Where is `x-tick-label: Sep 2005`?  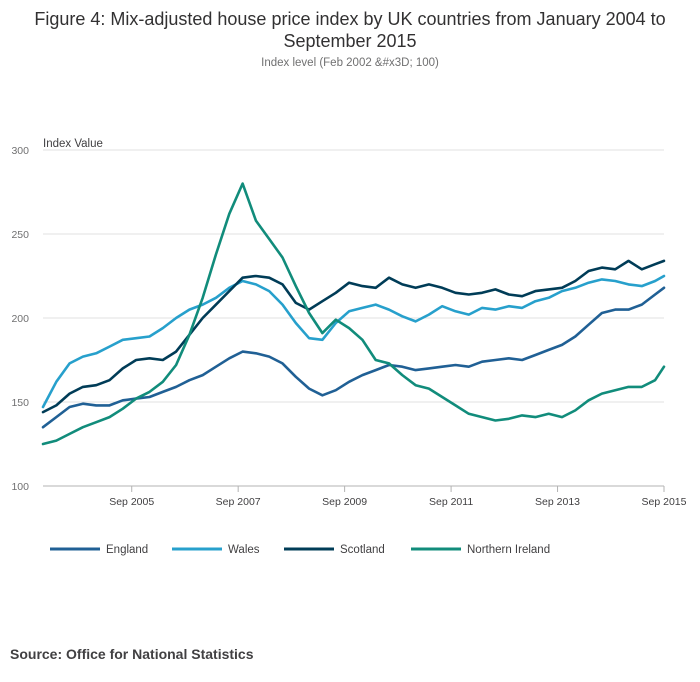 x-tick-label: Sep 2005 is located at coordinates (131, 502).